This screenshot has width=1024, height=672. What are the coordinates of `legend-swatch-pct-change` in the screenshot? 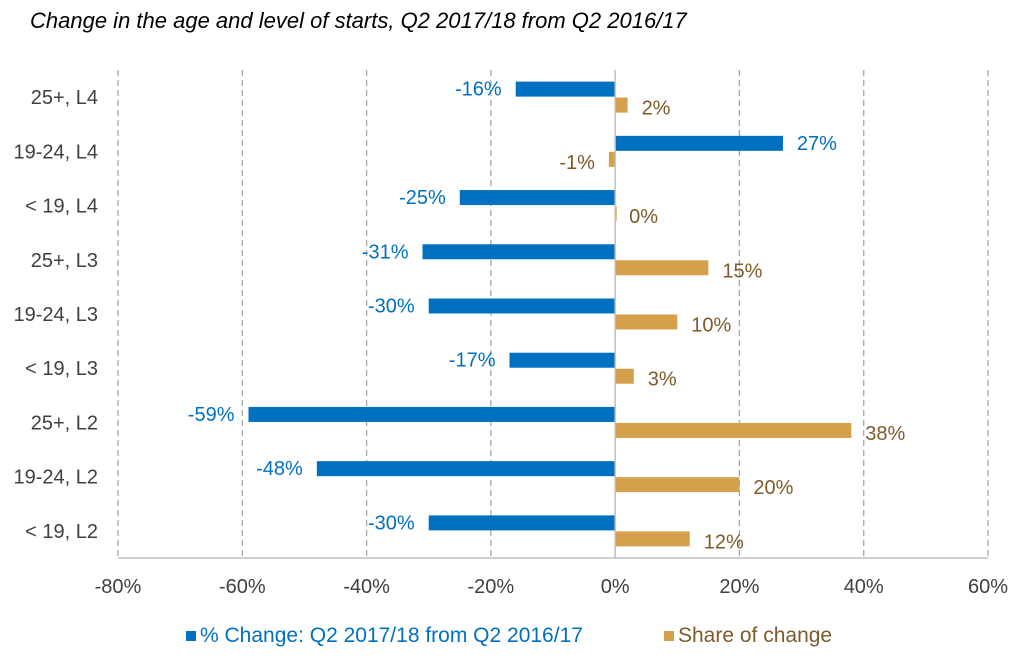 It's located at (191, 636).